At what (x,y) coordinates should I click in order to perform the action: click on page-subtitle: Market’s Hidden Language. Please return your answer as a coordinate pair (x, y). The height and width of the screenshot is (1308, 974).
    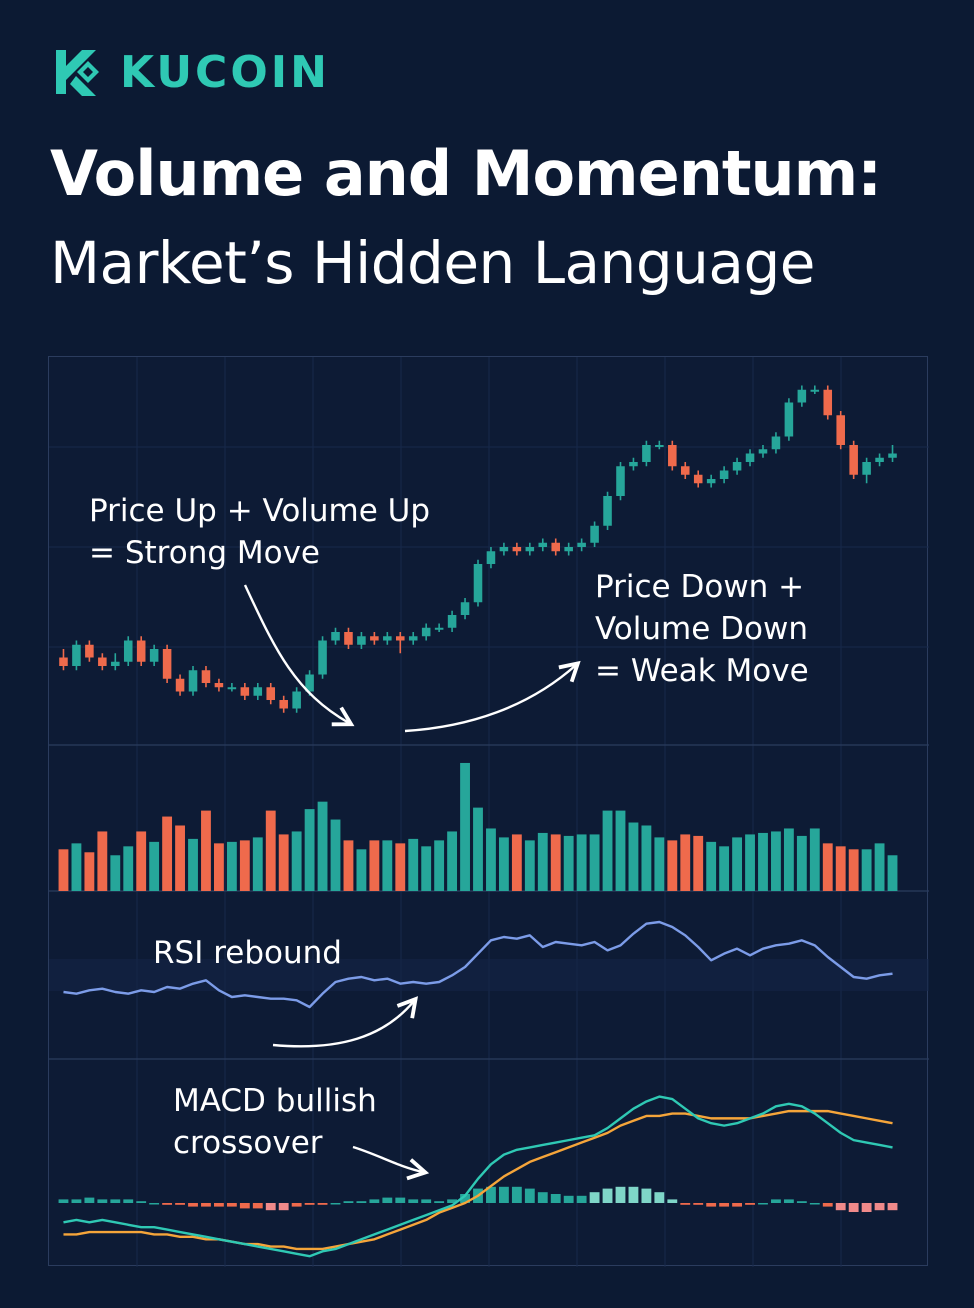
    Looking at the image, I should click on (432, 263).